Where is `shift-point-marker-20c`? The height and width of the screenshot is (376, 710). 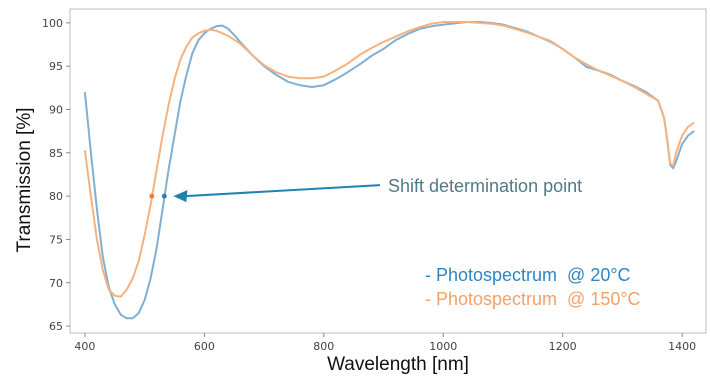
shift-point-marker-20c is located at coordinates (164, 196).